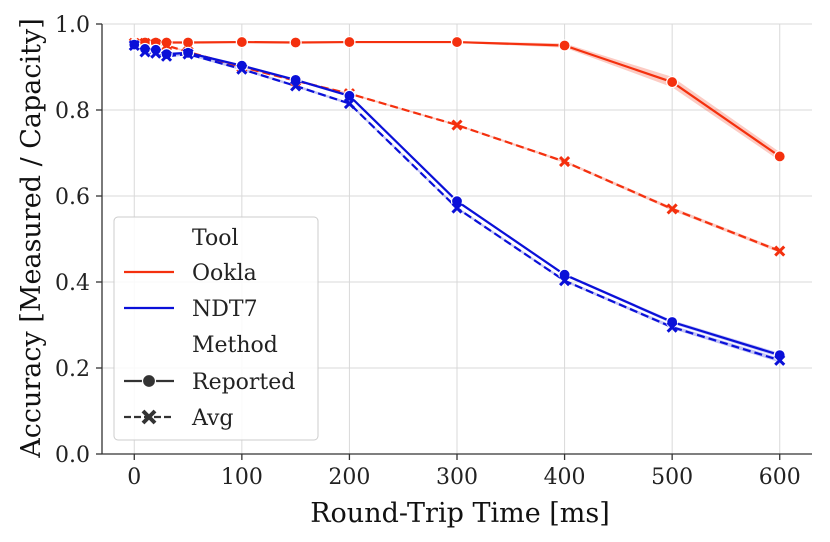  I want to click on y-tick-label-0: 0.0, so click(72, 455).